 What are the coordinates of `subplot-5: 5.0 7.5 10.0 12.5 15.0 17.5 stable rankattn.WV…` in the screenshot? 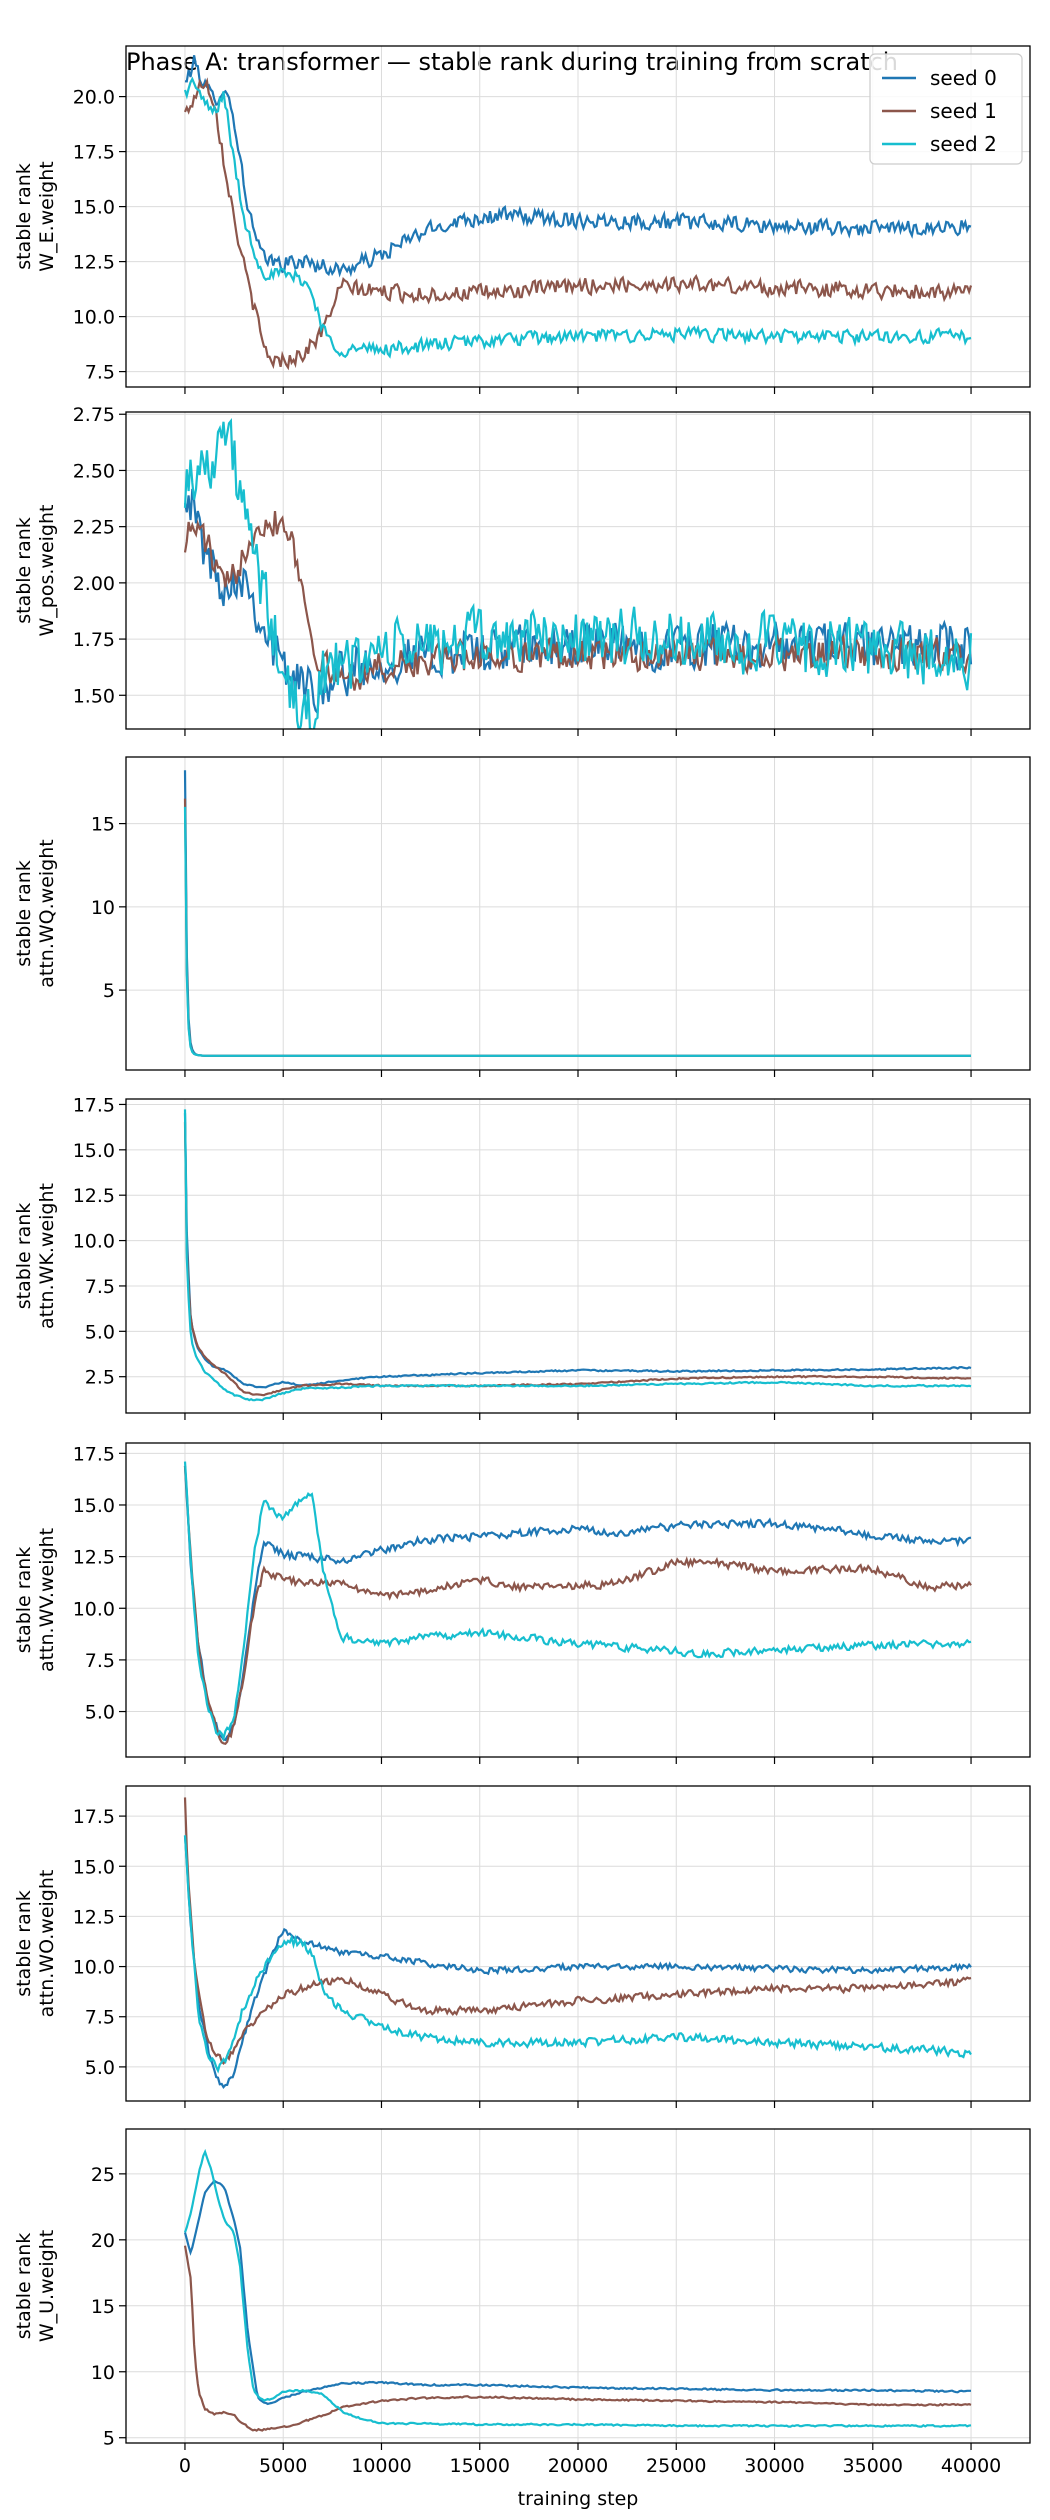 It's located at (522, 1603).